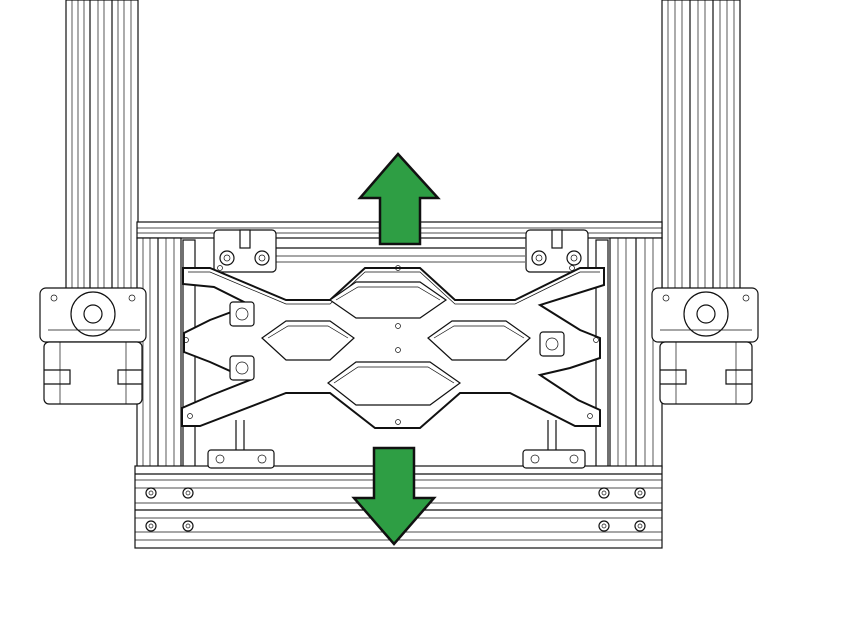 The image size is (855, 643). Describe the element at coordinates (705, 346) in the screenshot. I see `right-motor` at that location.